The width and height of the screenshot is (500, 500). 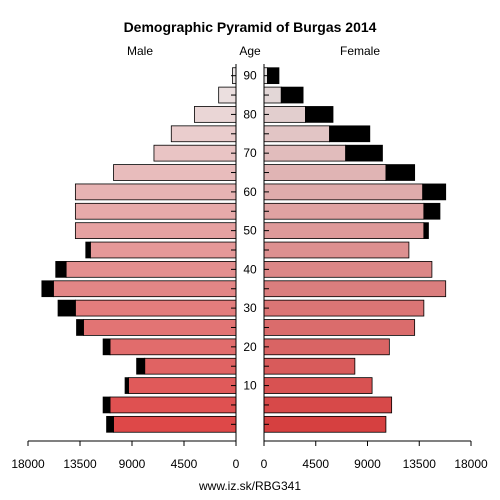 I want to click on age-tick-20: 20, so click(x=250, y=347).